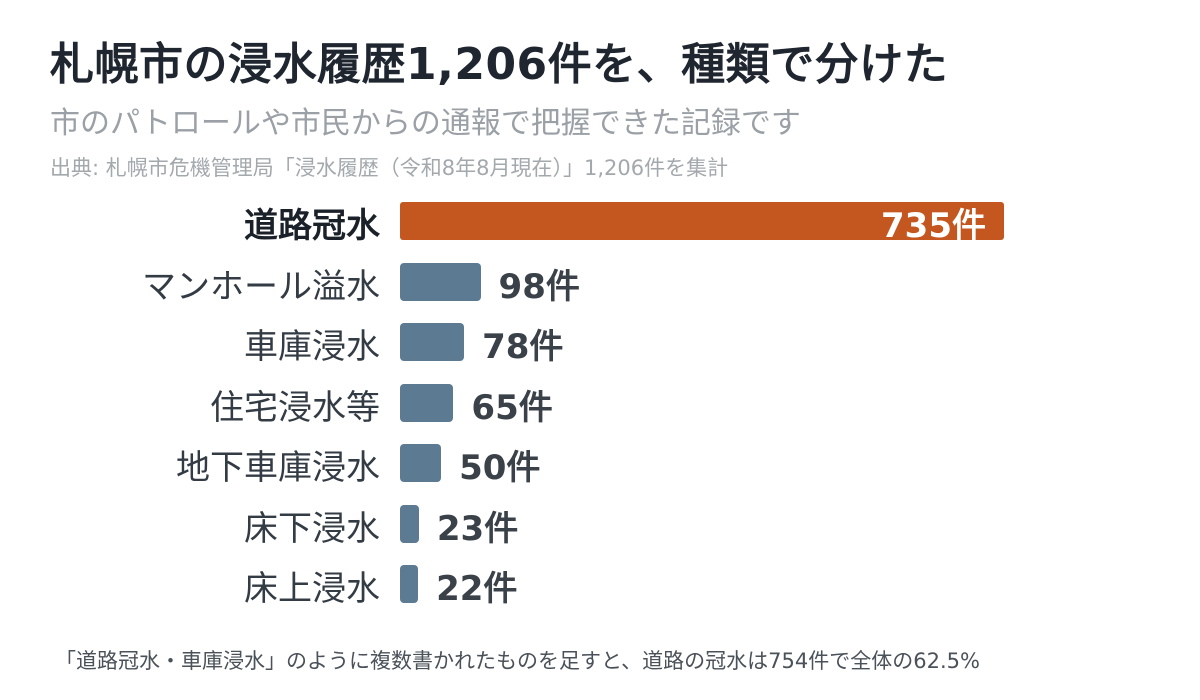  What do you see at coordinates (477, 528) in the screenshot?
I see `value-label: 23件` at bounding box center [477, 528].